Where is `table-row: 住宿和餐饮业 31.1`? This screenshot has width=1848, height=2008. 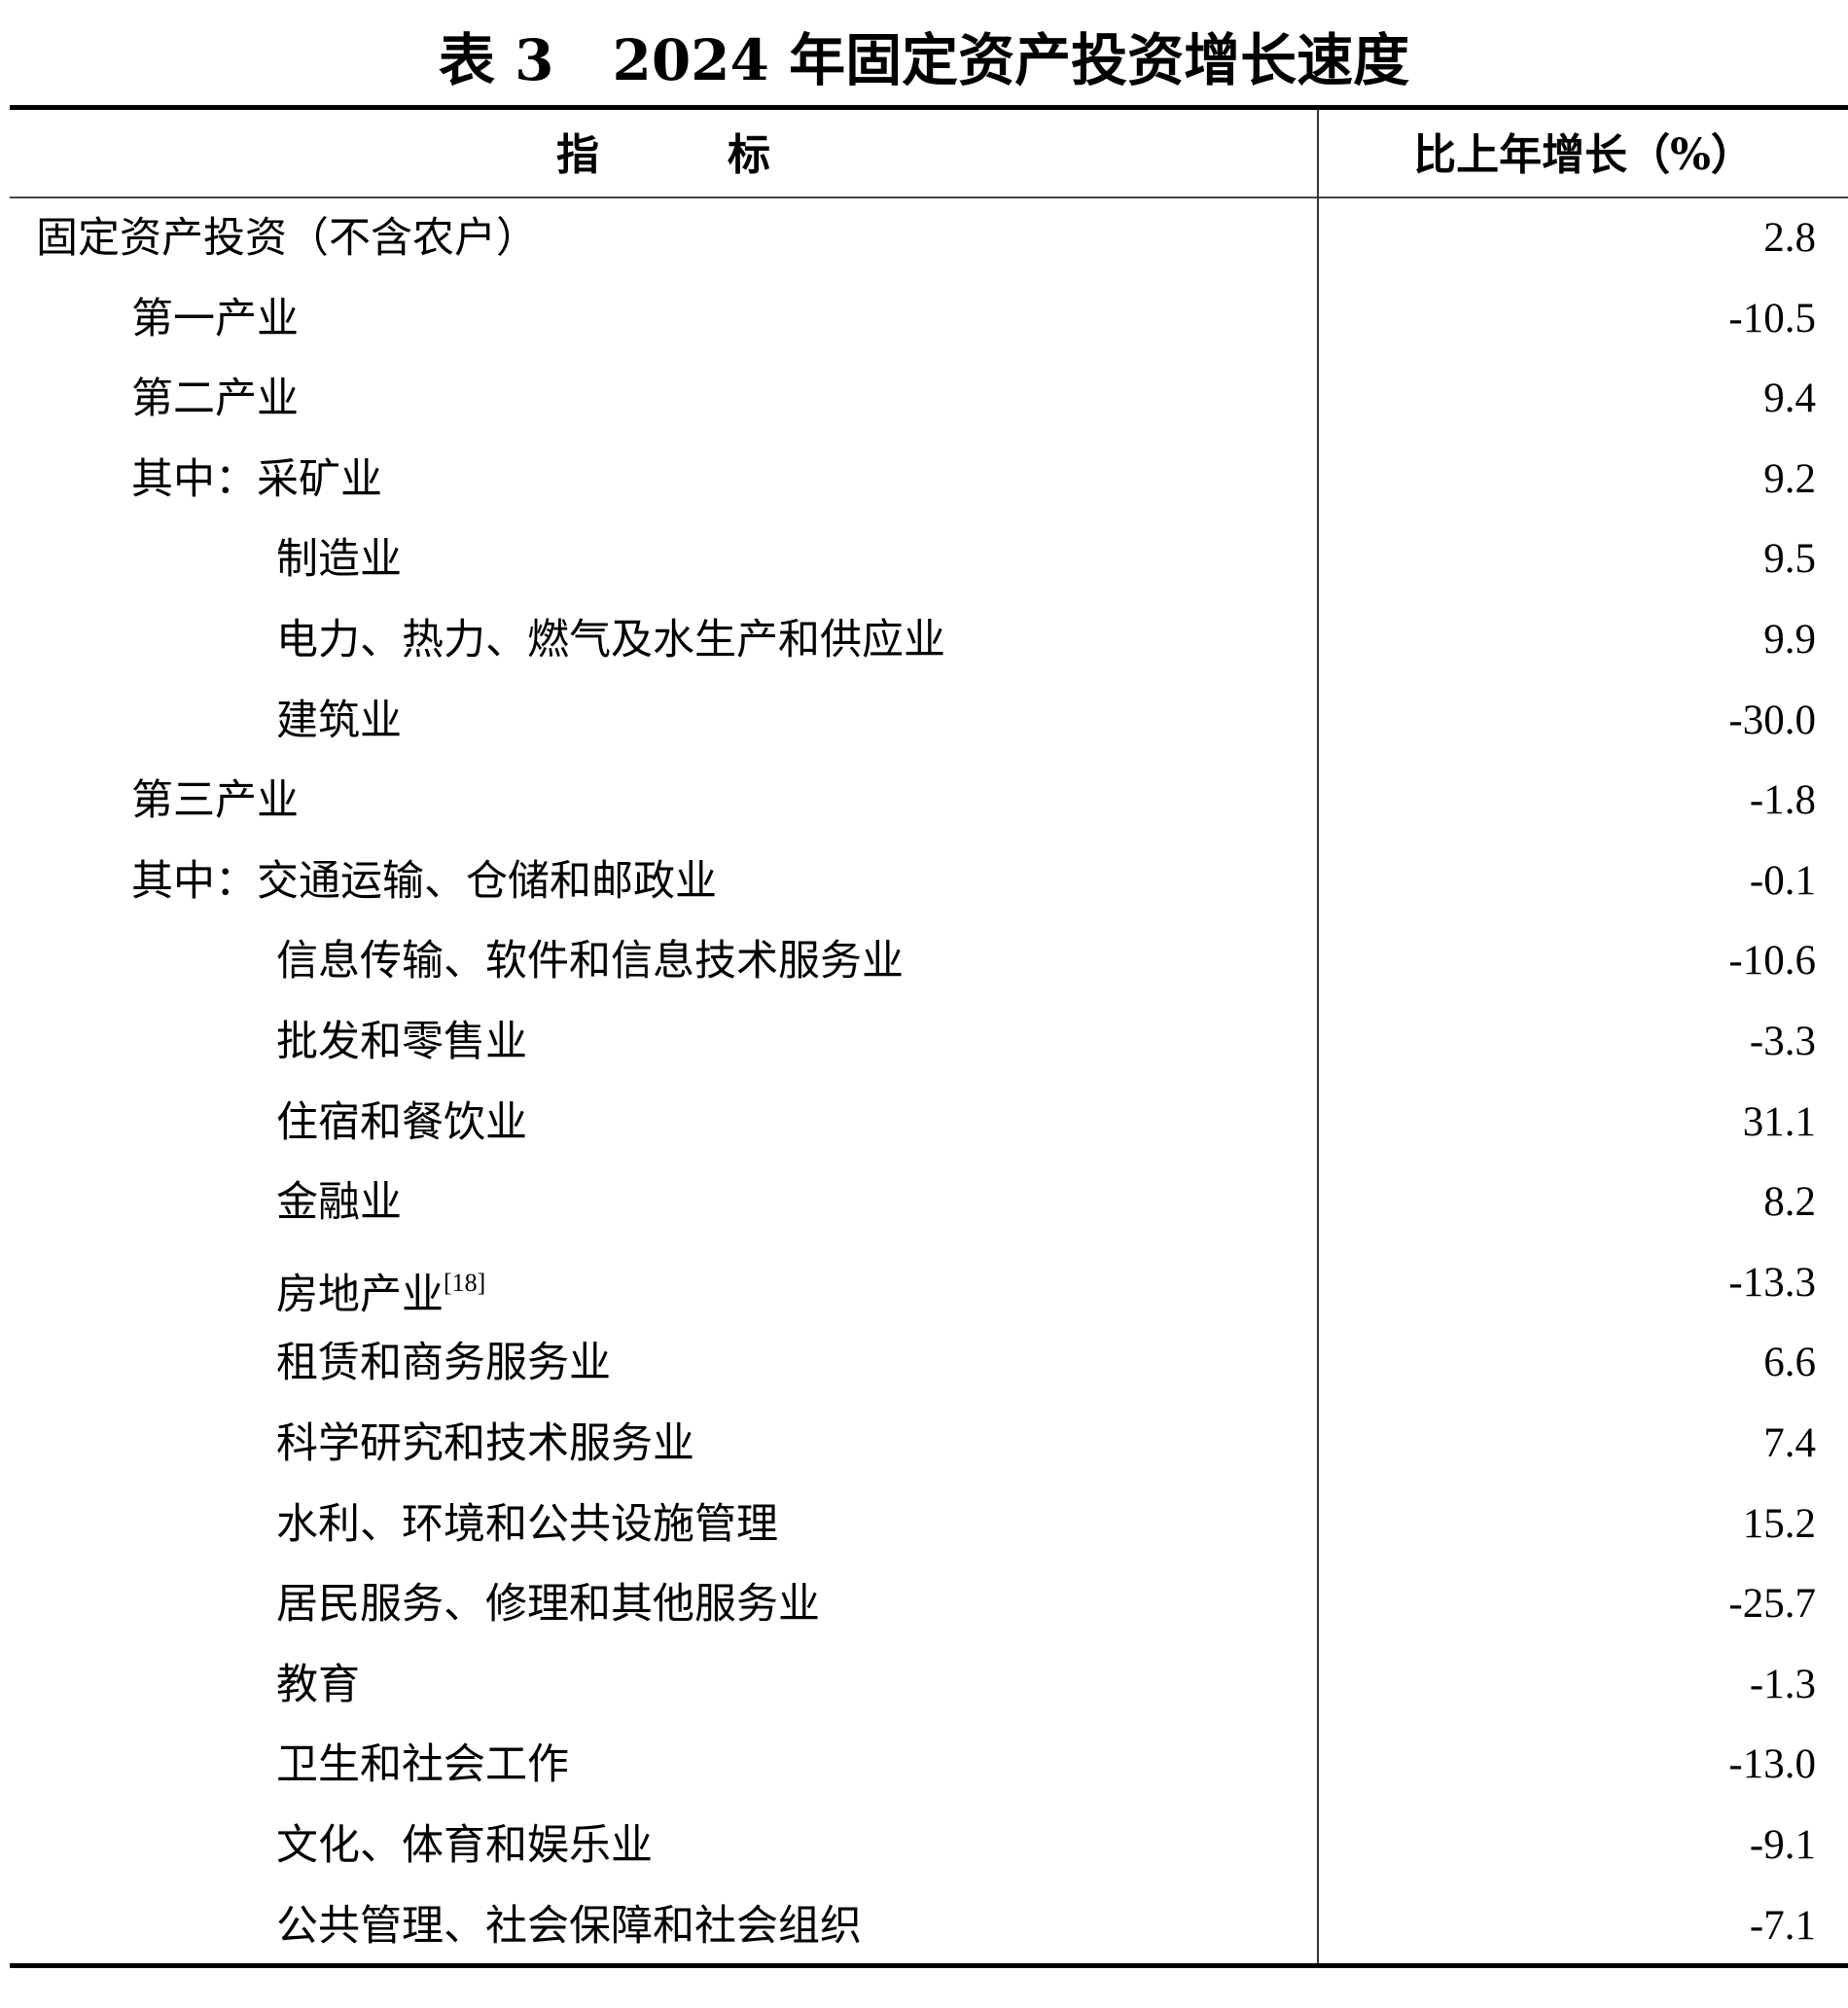
table-row: 住宿和餐饮业 31.1 is located at coordinates (924, 1123).